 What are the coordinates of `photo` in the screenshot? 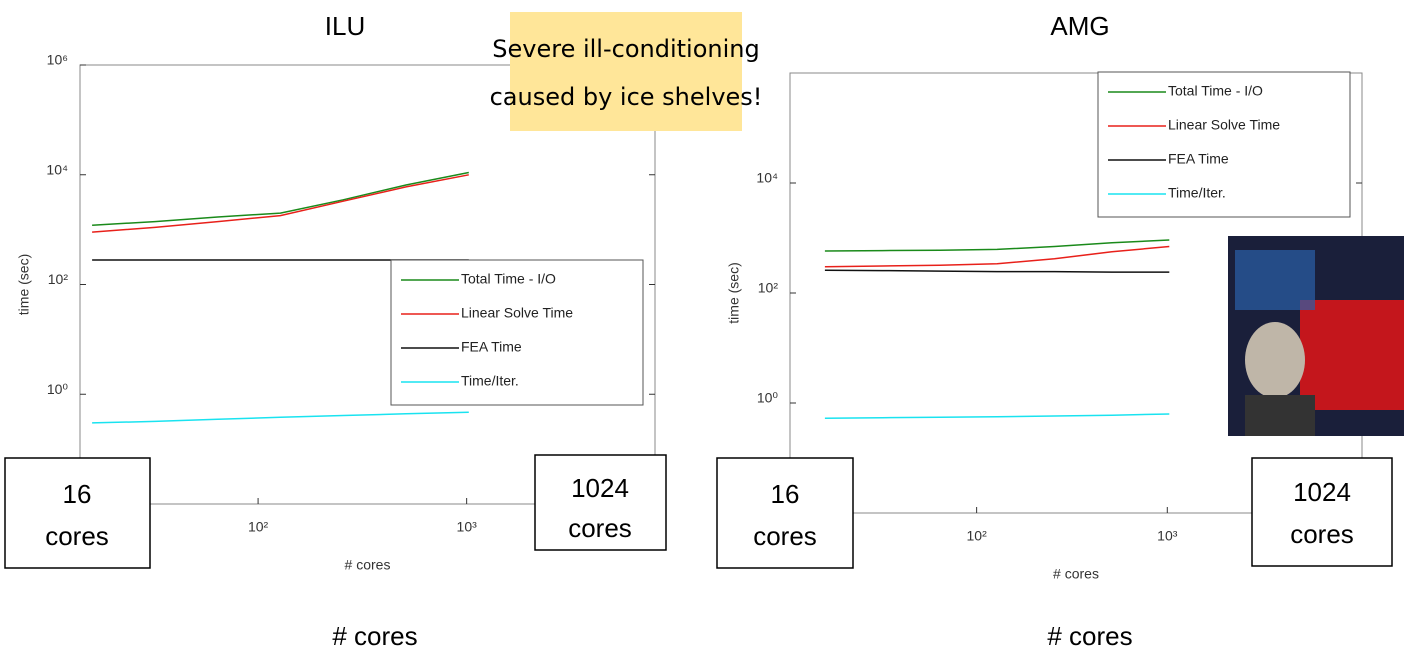 It's located at (1316, 336).